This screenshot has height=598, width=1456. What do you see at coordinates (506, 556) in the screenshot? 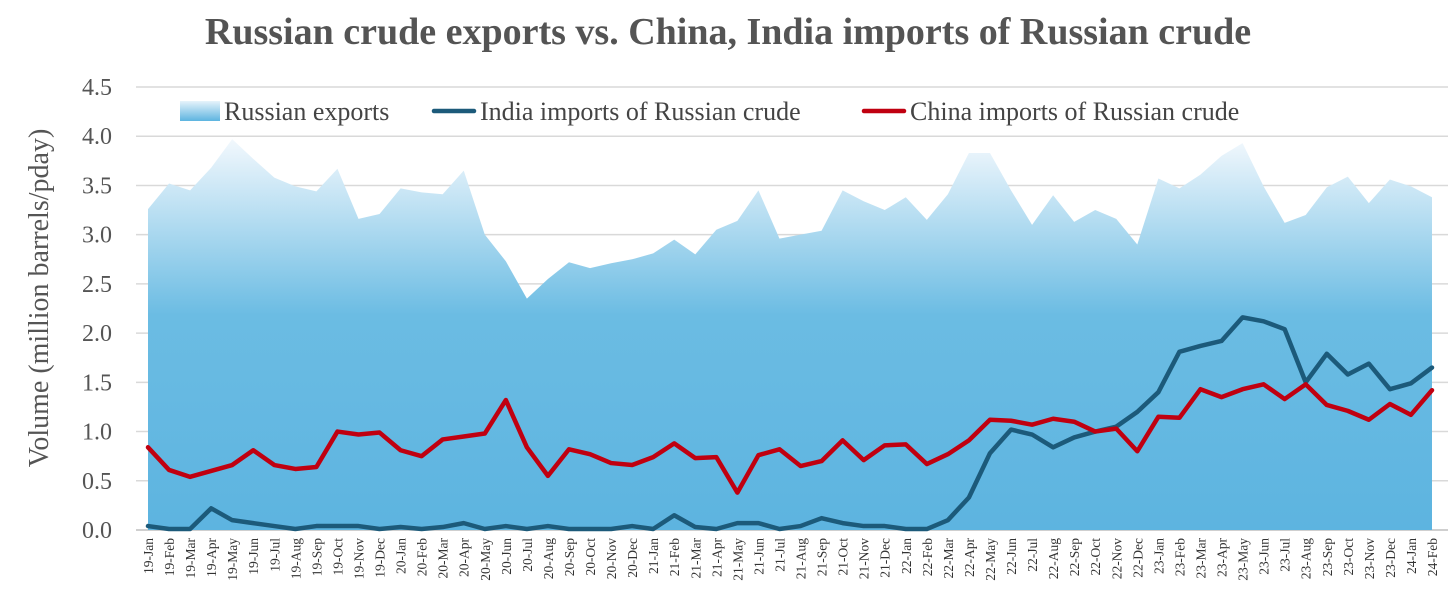
I see `x-tick-label: 20-Jun` at bounding box center [506, 556].